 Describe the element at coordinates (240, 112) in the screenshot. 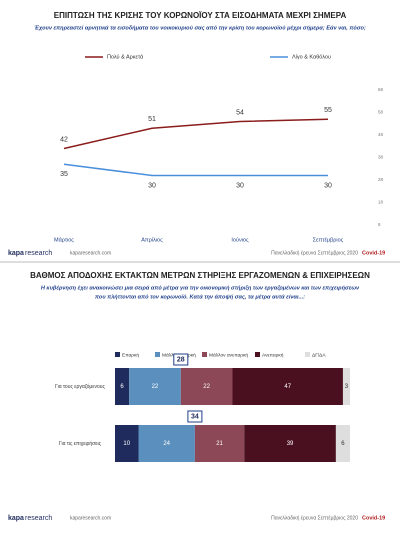

I see `data-label: 54` at that location.